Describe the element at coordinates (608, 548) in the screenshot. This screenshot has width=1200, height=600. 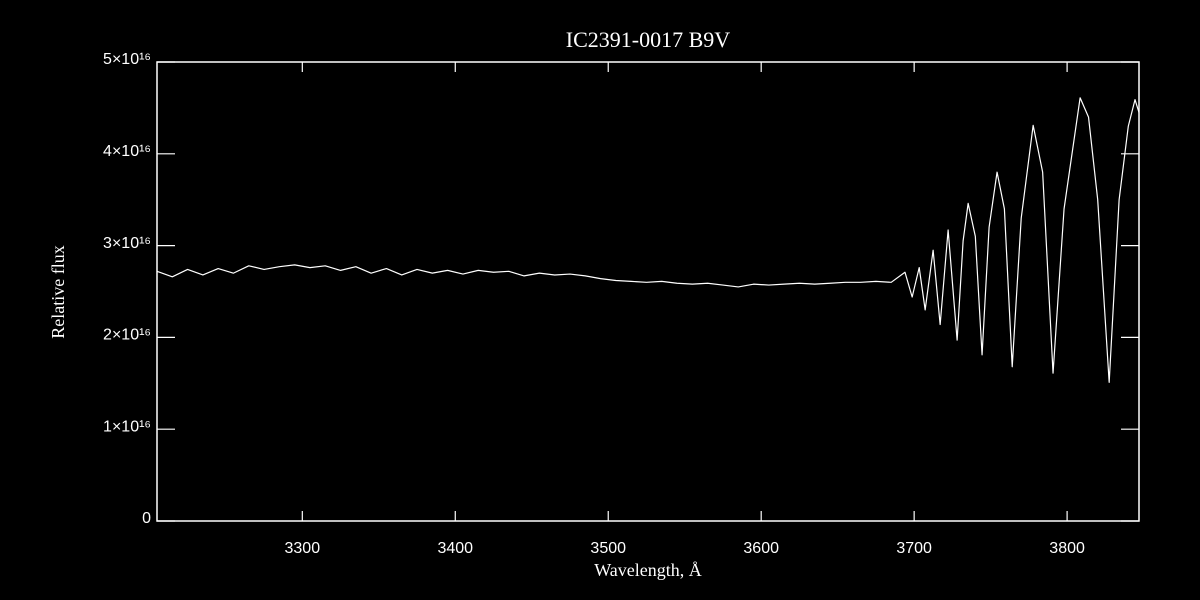
I see `x-tick-label: 3500` at that location.